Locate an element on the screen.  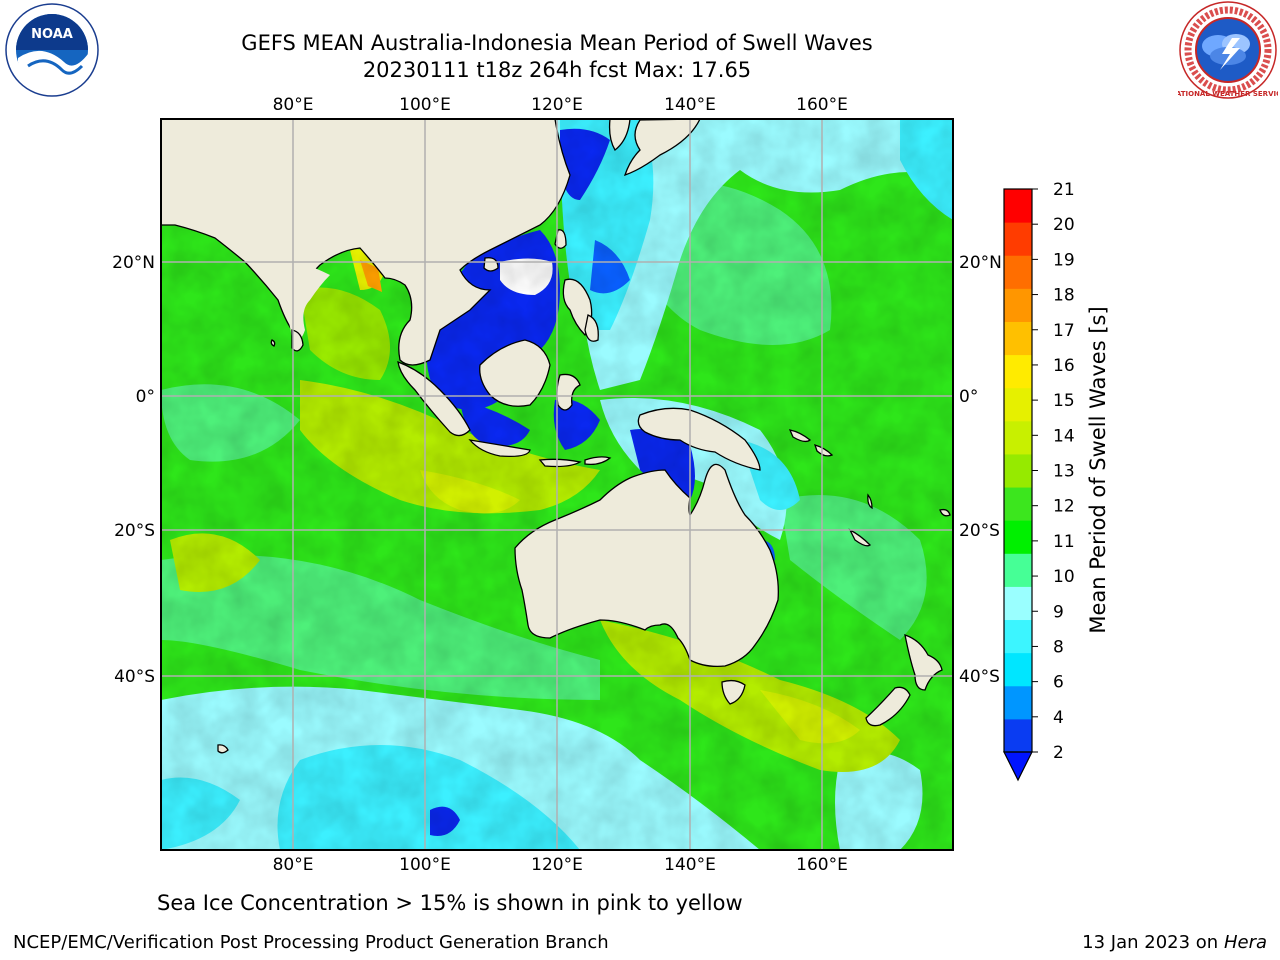
lat-tick-left-20n: 20°N is located at coordinates (133, 263).